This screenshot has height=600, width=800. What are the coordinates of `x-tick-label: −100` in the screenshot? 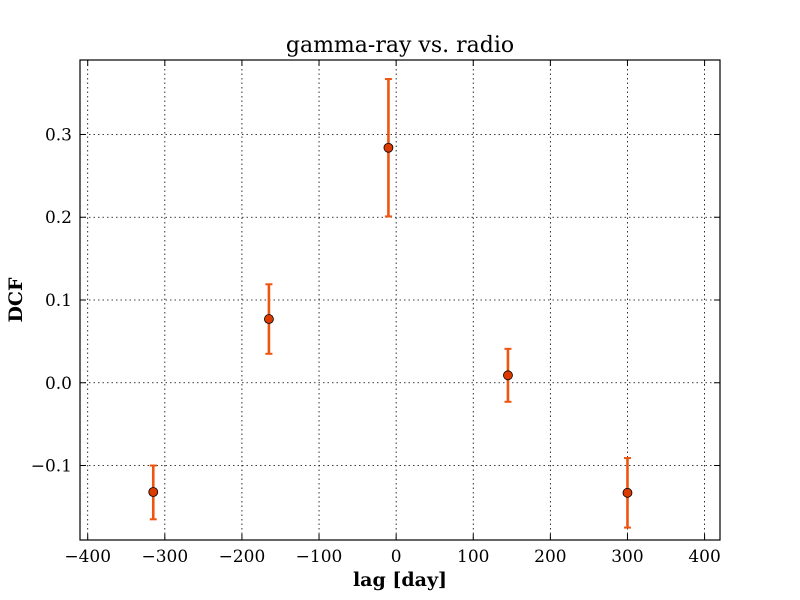 It's located at (319, 557).